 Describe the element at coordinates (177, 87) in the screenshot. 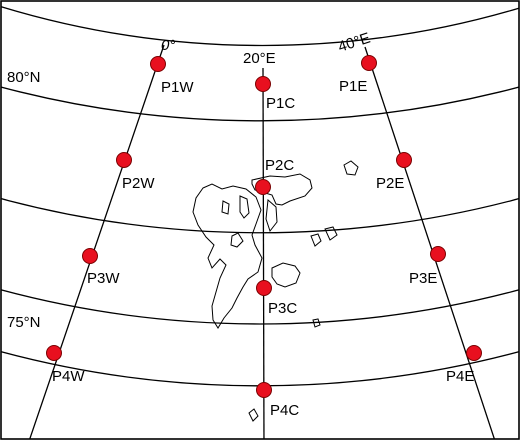

I see `label-p1w: P1W` at that location.